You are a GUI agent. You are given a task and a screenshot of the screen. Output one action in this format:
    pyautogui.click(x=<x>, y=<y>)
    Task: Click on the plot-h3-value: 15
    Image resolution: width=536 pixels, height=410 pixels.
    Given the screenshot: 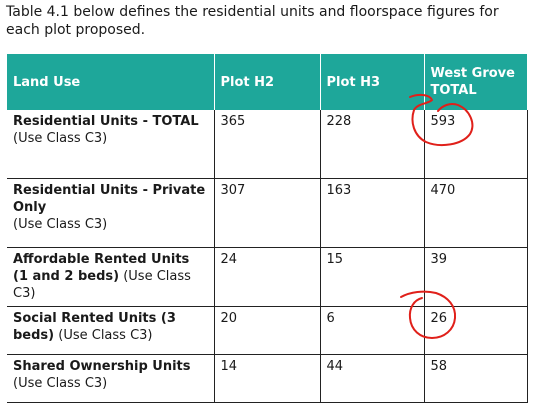 What is the action you would take?
    pyautogui.click(x=372, y=277)
    